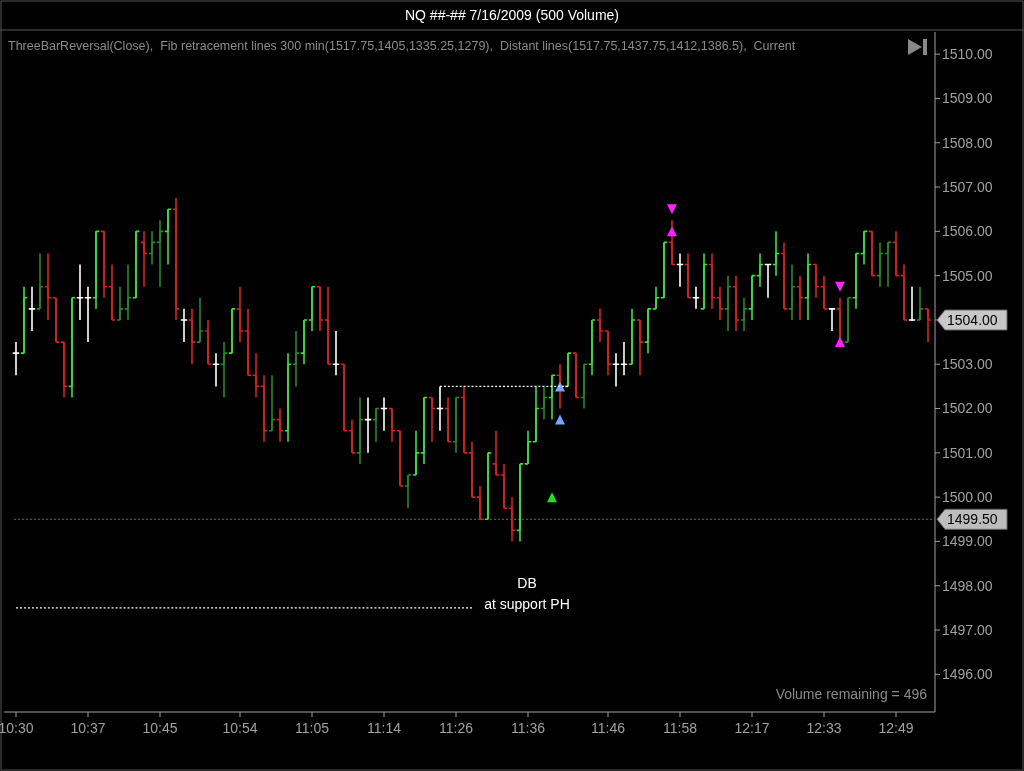  I want to click on annotation: Volume remaining = 496, so click(851, 693).